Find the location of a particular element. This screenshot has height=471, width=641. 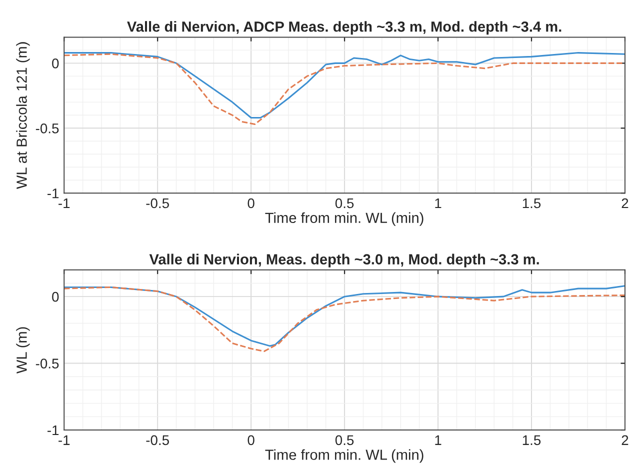

chart-title: Valle di Nervion, Meas. depth ~3.0 m, Mod. depth ~3.3 m. is located at coordinates (344, 261).